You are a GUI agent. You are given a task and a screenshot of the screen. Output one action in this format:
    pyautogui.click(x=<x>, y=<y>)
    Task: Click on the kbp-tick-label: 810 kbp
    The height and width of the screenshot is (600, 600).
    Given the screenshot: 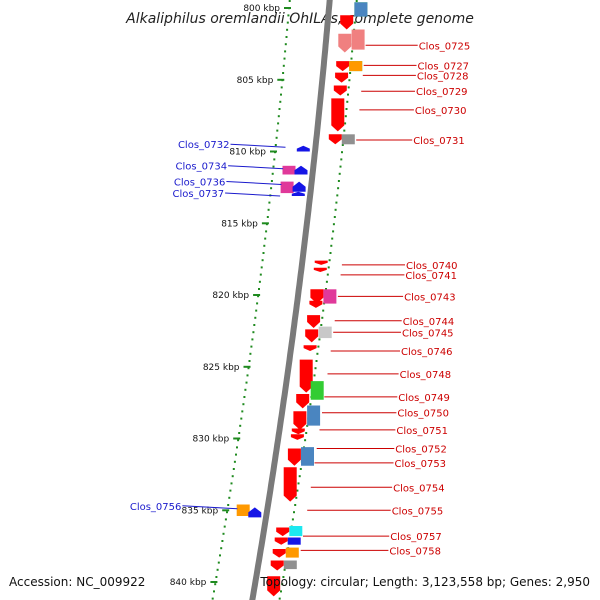 What is the action you would take?
    pyautogui.click(x=247, y=153)
    